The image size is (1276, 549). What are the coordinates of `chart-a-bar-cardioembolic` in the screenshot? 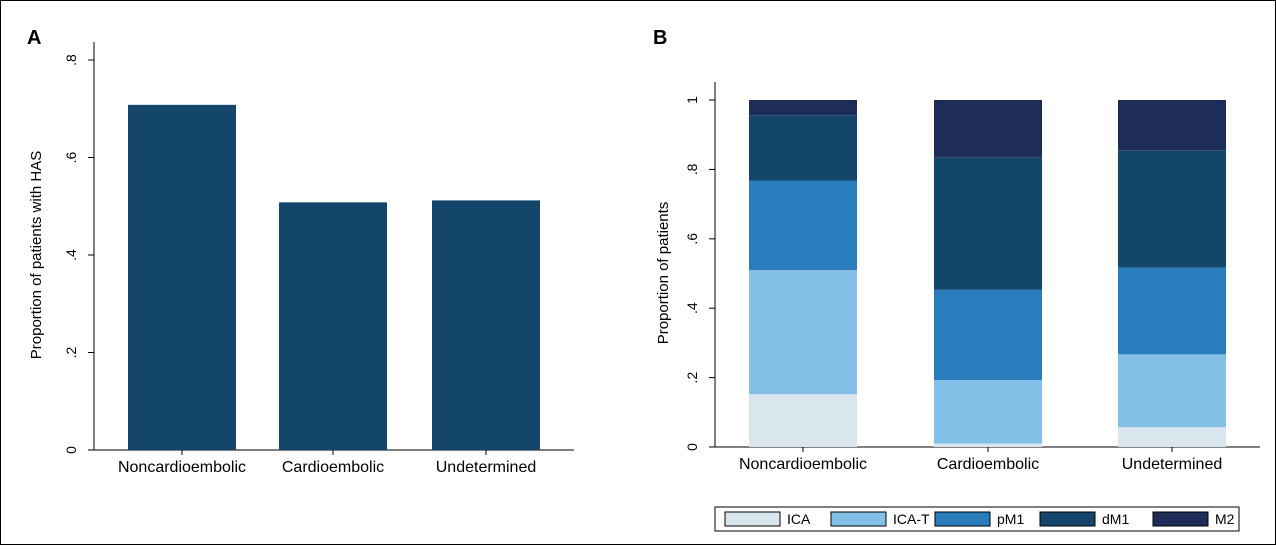 It's located at (333, 326).